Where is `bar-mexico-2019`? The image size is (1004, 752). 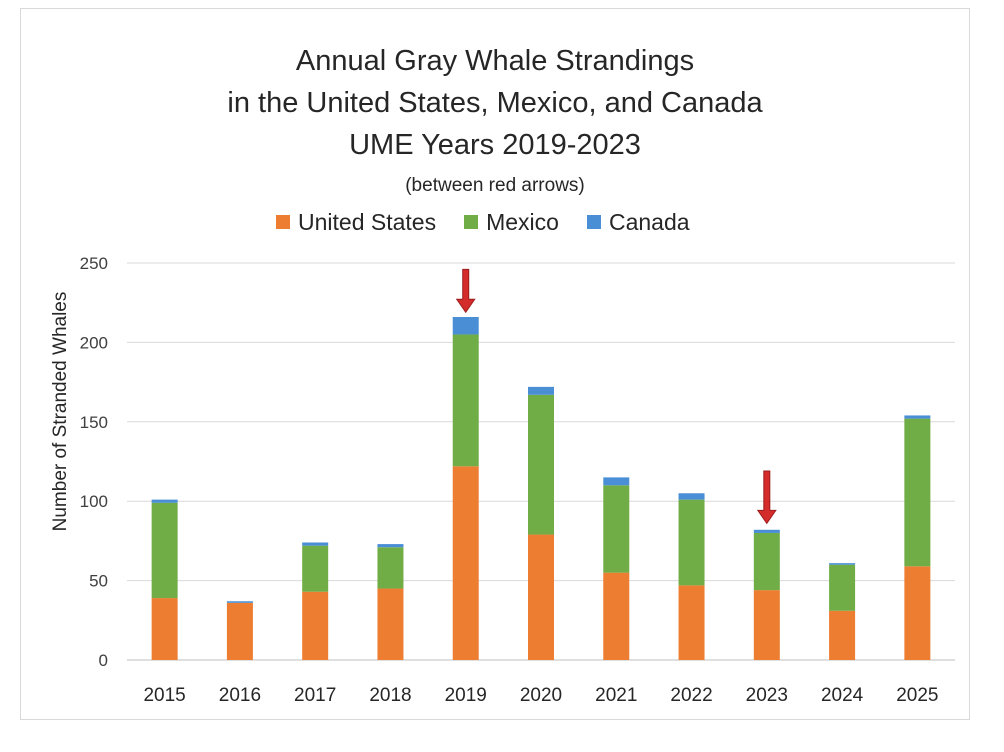 bar-mexico-2019 is located at coordinates (465, 400).